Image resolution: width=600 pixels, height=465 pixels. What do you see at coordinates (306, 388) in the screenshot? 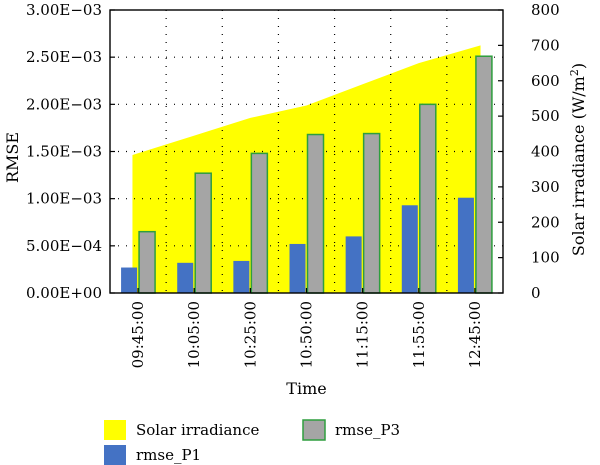
I see `x-axis-title: Time` at bounding box center [306, 388].